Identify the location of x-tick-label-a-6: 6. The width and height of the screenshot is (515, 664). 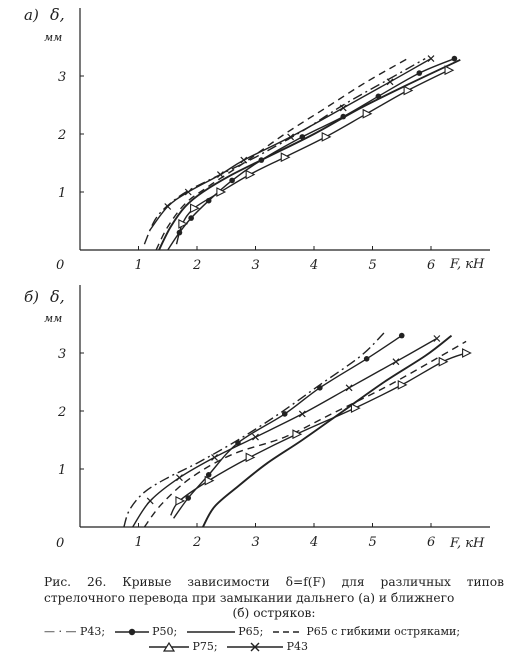
(431, 265).